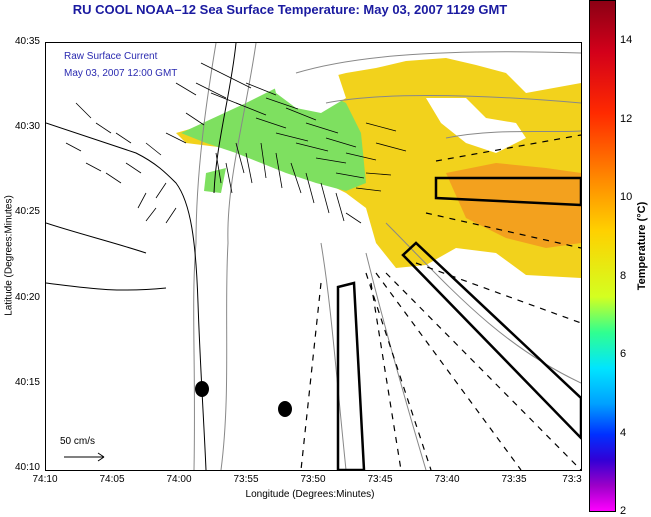 Image resolution: width=651 pixels, height=517 pixels. Describe the element at coordinates (623, 354) in the screenshot. I see `colorbar-tick: 6` at that location.